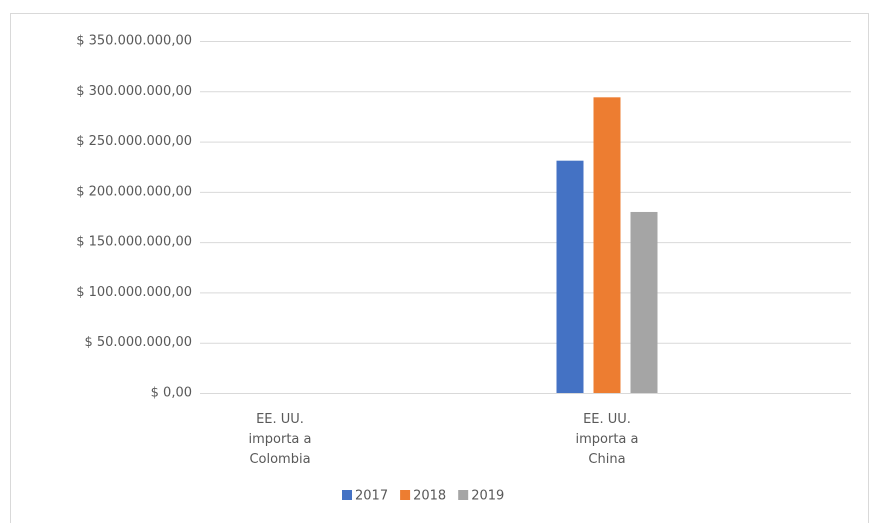 Image resolution: width=870 pixels, height=523 pixels. What do you see at coordinates (607, 439) in the screenshot?
I see `x-tick-label: EE. UU. importa a China` at bounding box center [607, 439].